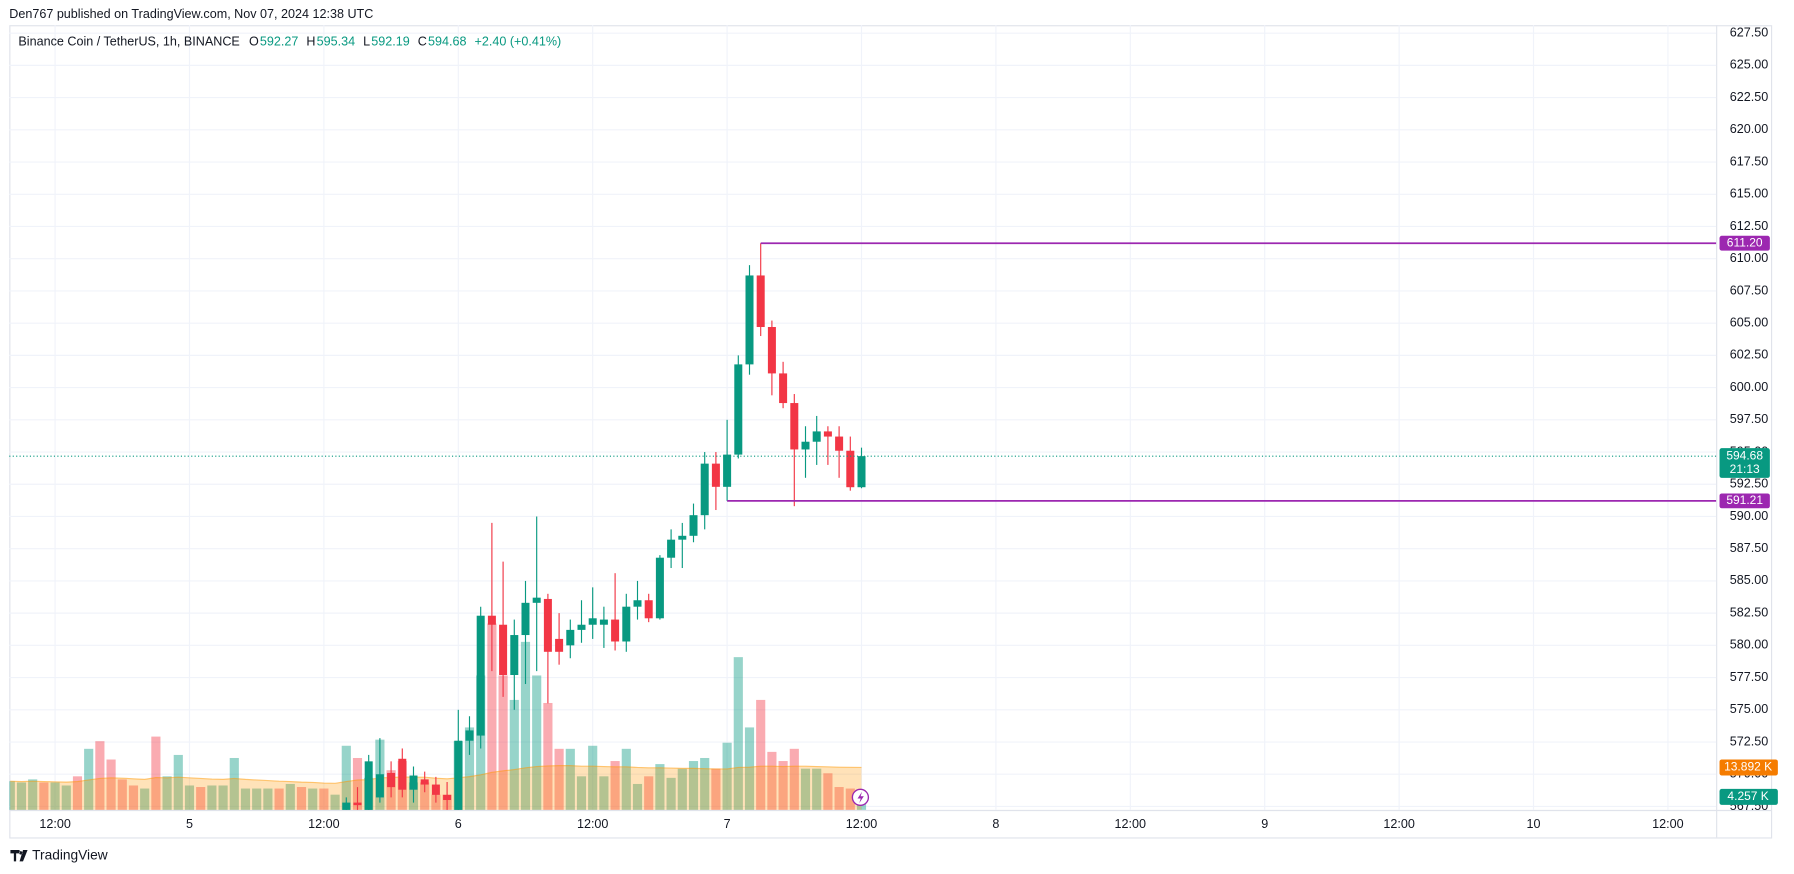 This screenshot has height=874, width=1794. What do you see at coordinates (366, 42) in the screenshot?
I see `ohlc-label: L` at bounding box center [366, 42].